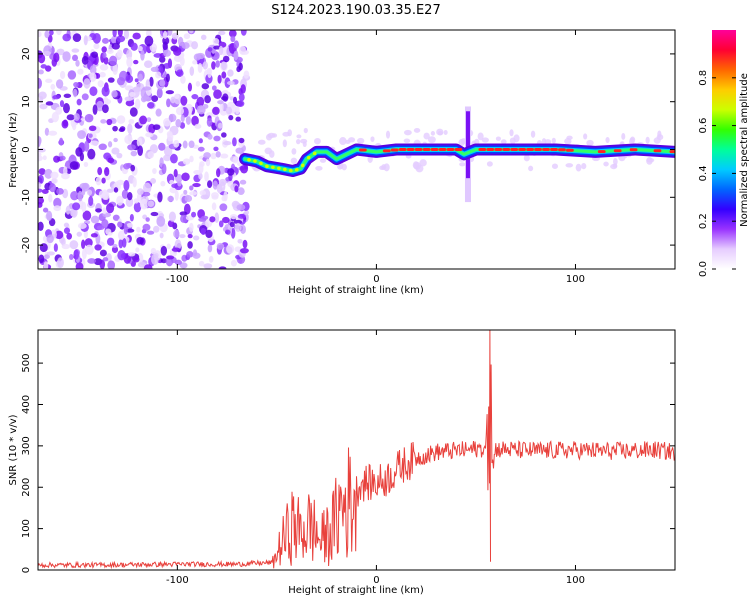 The height and width of the screenshot is (600, 750). I want to click on y-tick-label: 20, so click(26, 54).